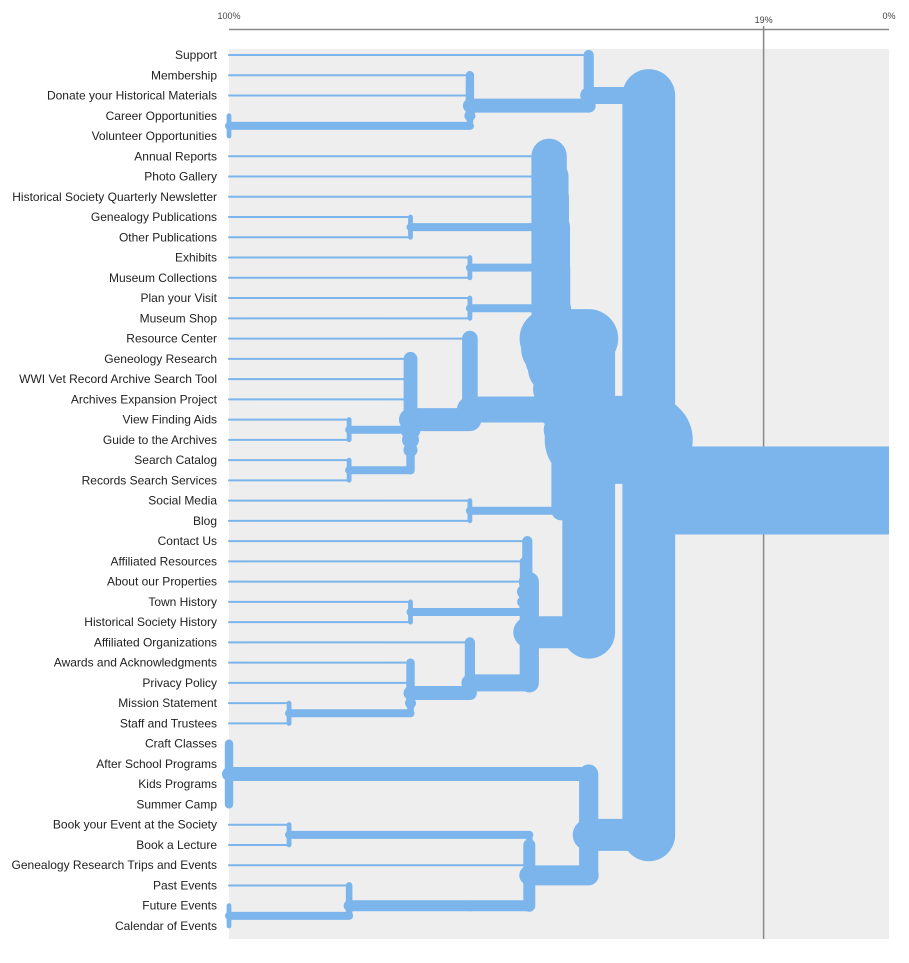 Image resolution: width=909 pixels, height=963 pixels. Describe the element at coordinates (180, 177) in the screenshot. I see `leaf-label: Photo Gallery` at that location.